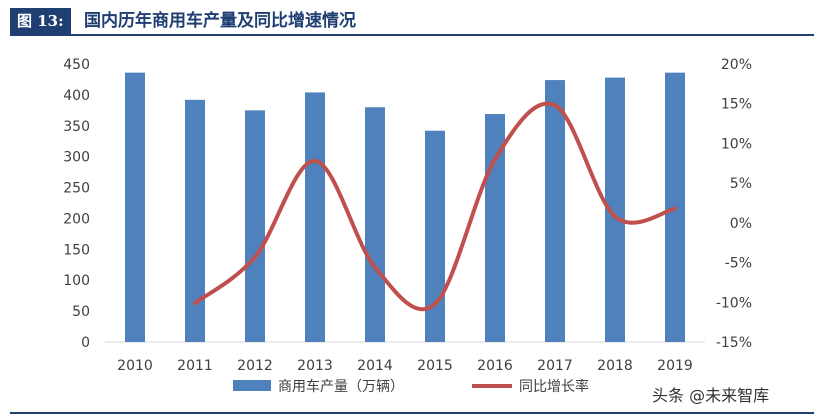 Image resolution: width=824 pixels, height=418 pixels. I want to click on y-right-tick-label: 10%, so click(736, 144).